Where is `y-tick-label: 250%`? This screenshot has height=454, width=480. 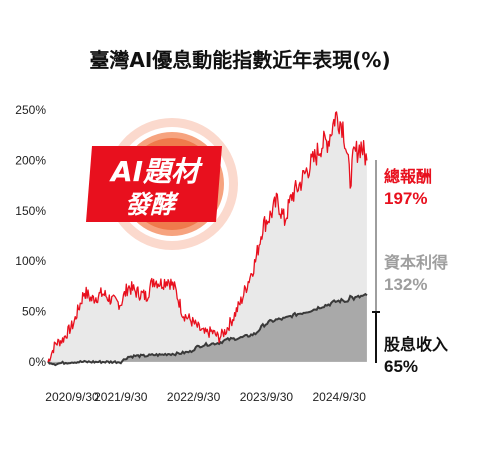 y-tick-label: 250% is located at coordinates (30, 110).